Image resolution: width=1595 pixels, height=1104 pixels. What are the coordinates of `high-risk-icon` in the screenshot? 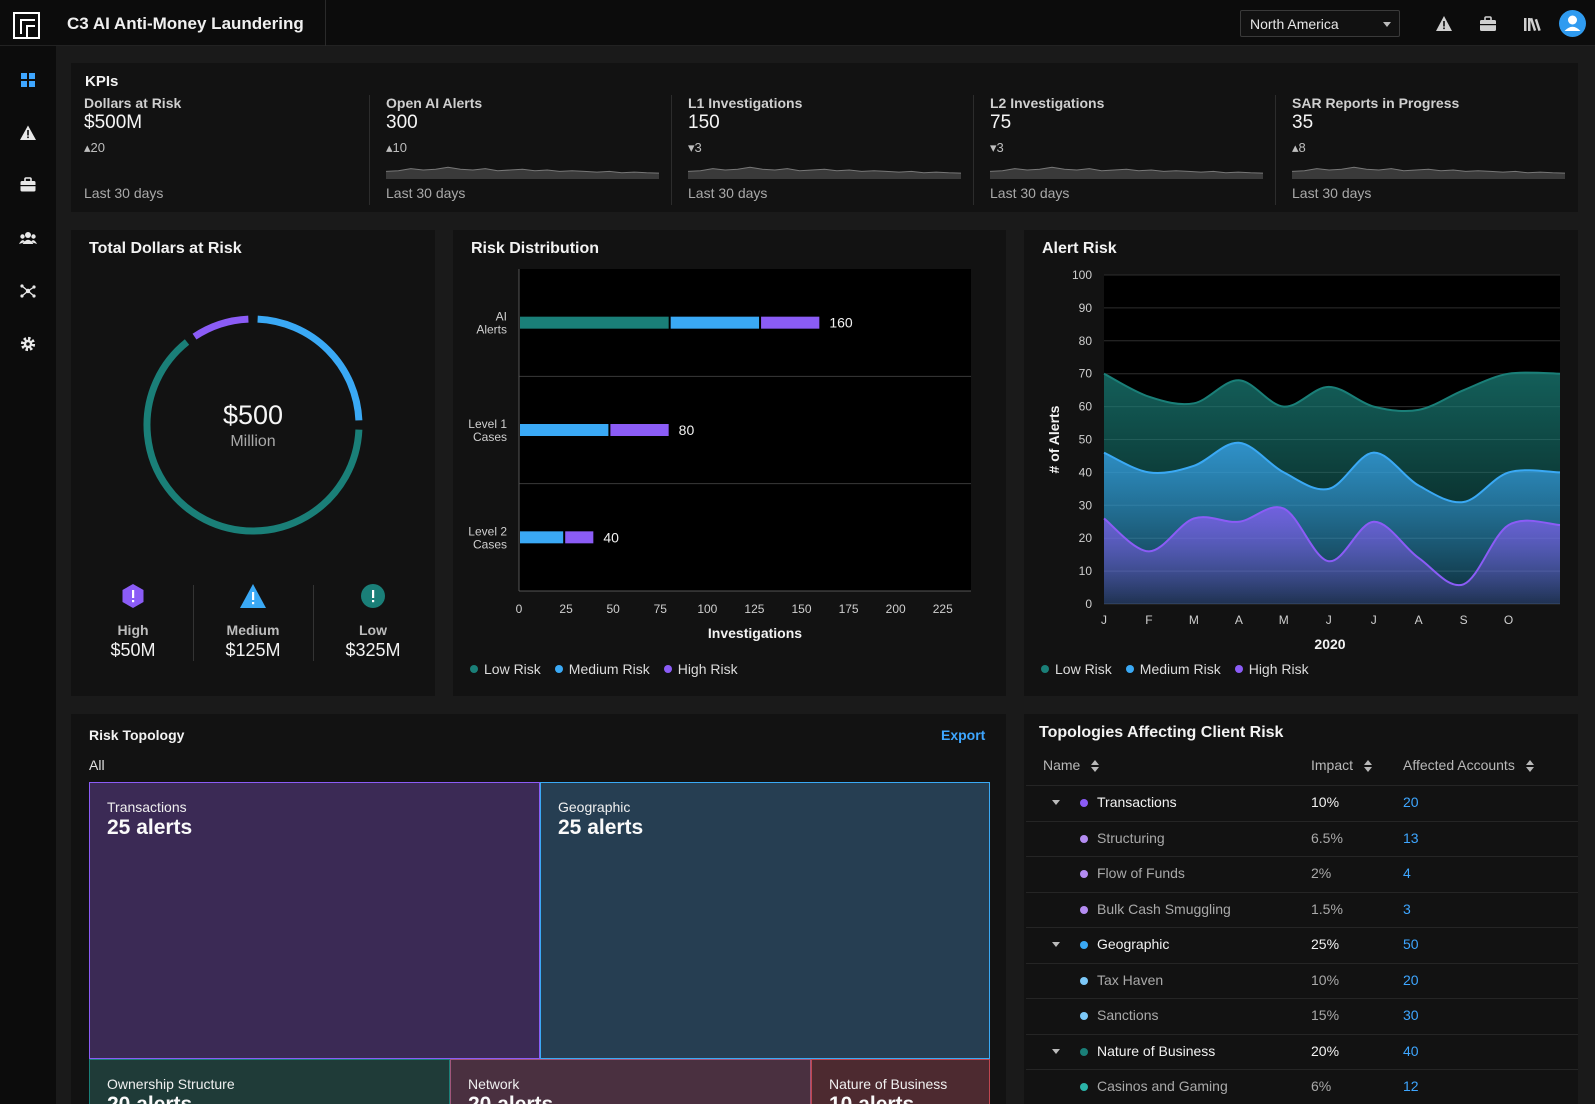 It's located at (133, 596).